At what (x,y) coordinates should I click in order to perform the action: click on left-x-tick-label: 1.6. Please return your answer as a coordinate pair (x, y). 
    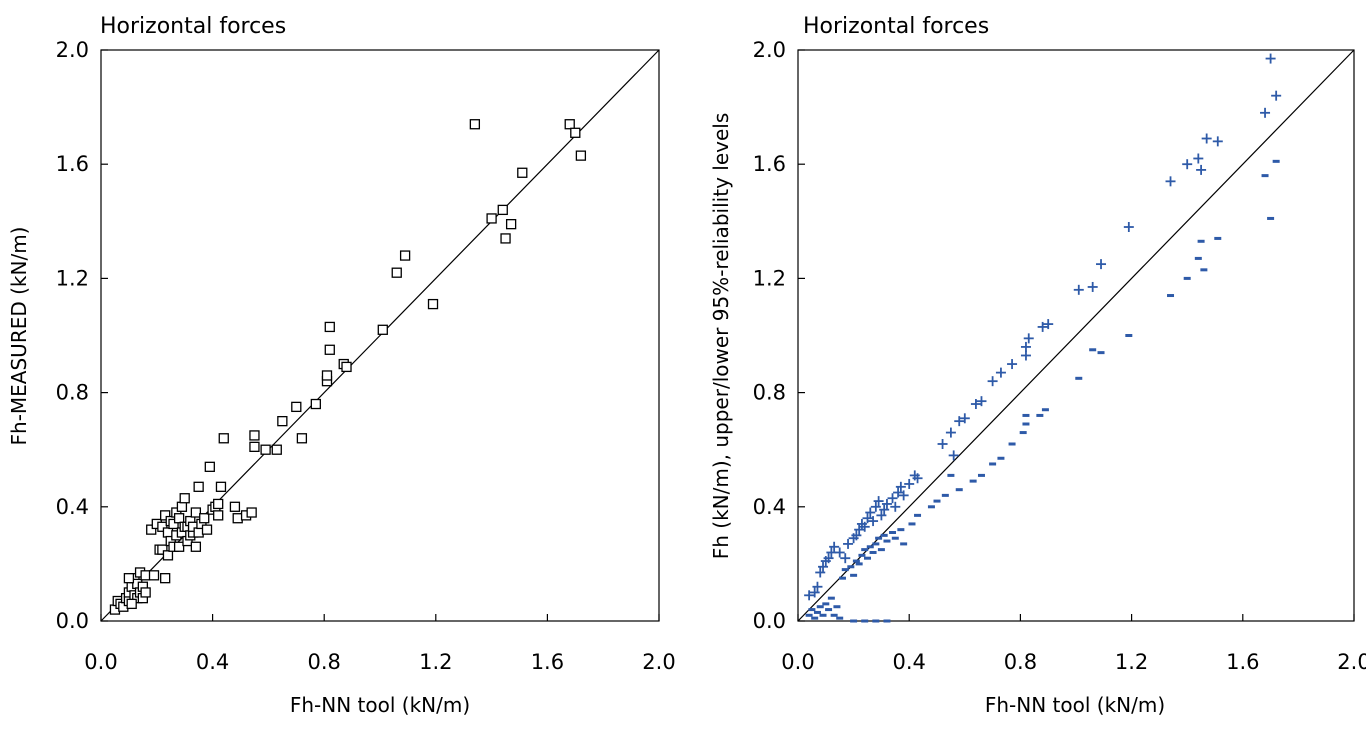
    Looking at the image, I should click on (547, 662).